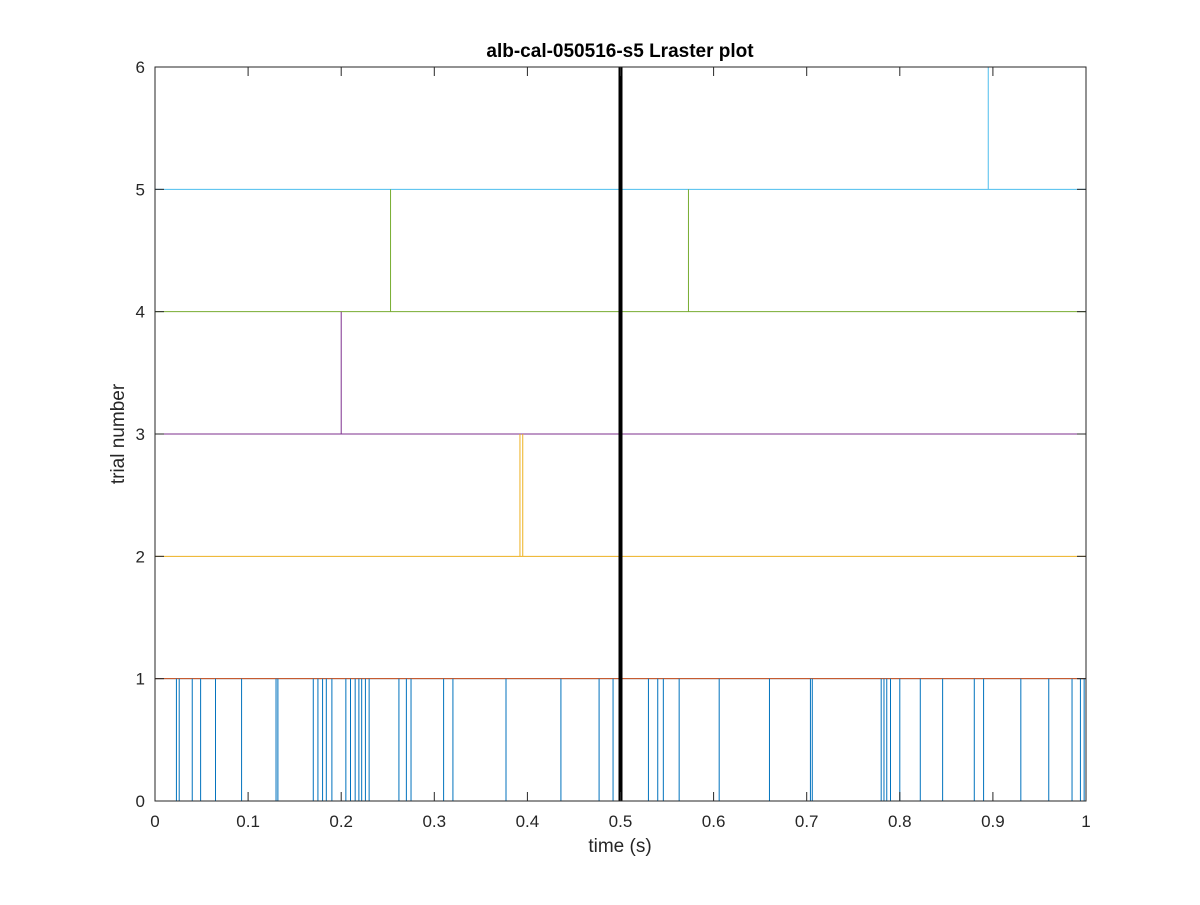 Image resolution: width=1200 pixels, height=905 pixels. What do you see at coordinates (140, 679) in the screenshot?
I see `y-tick-label: 1` at bounding box center [140, 679].